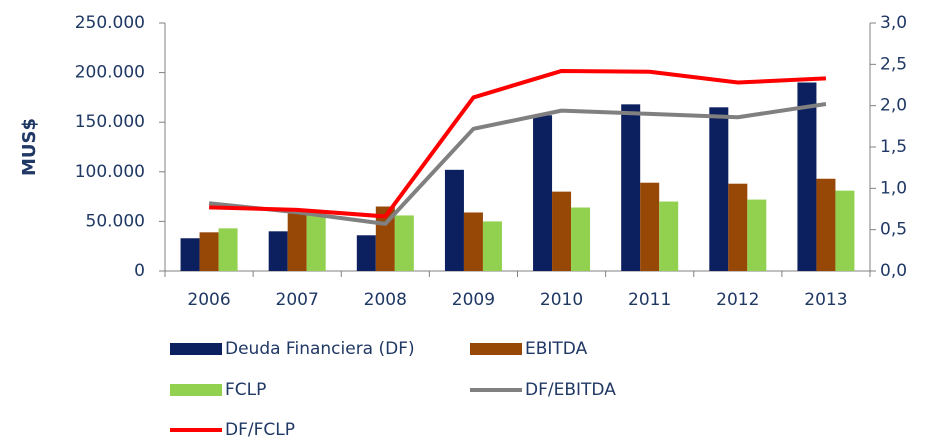 This screenshot has height=441, width=932. I want to click on y2-tick-label: 2,0, so click(893, 106).